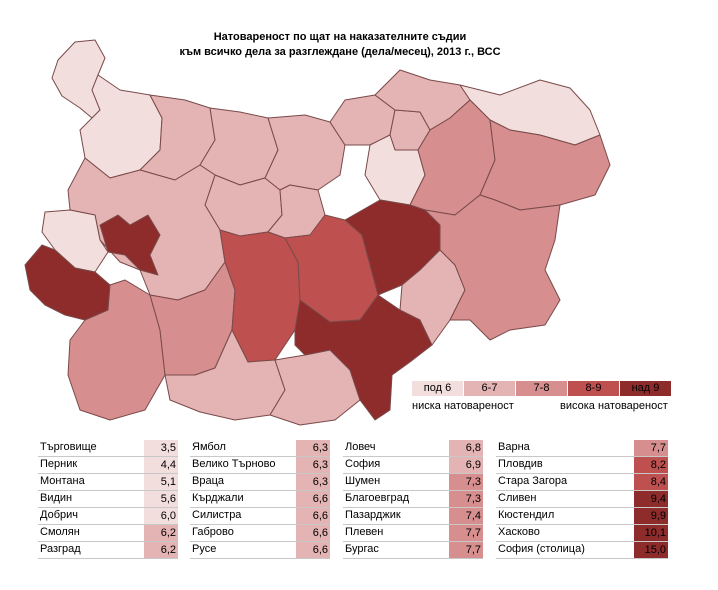  Describe the element at coordinates (161, 482) in the screenshot. I see `district-value: 5,1` at that location.